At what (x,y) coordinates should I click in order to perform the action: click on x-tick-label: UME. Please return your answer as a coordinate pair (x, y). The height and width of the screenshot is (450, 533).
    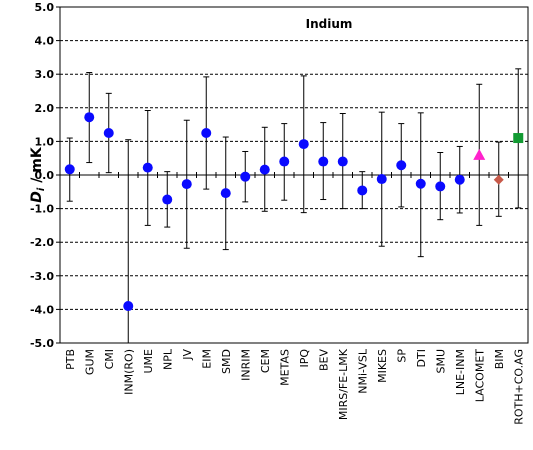
    Looking at the image, I should click on (148, 361).